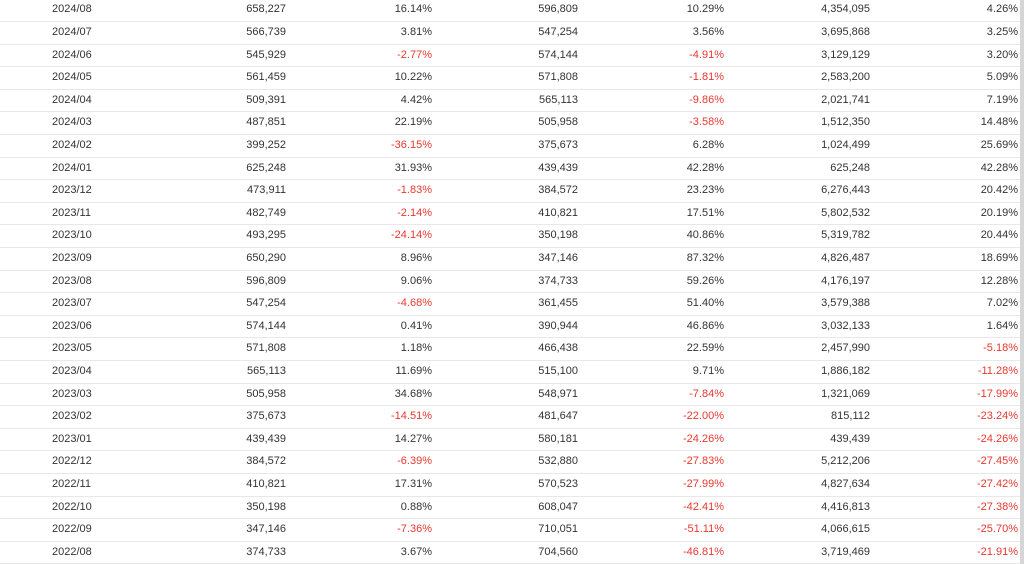 Image resolution: width=1024 pixels, height=564 pixels. Describe the element at coordinates (799, 101) in the screenshot. I see `cumulative-cell: 2,021,741` at that location.